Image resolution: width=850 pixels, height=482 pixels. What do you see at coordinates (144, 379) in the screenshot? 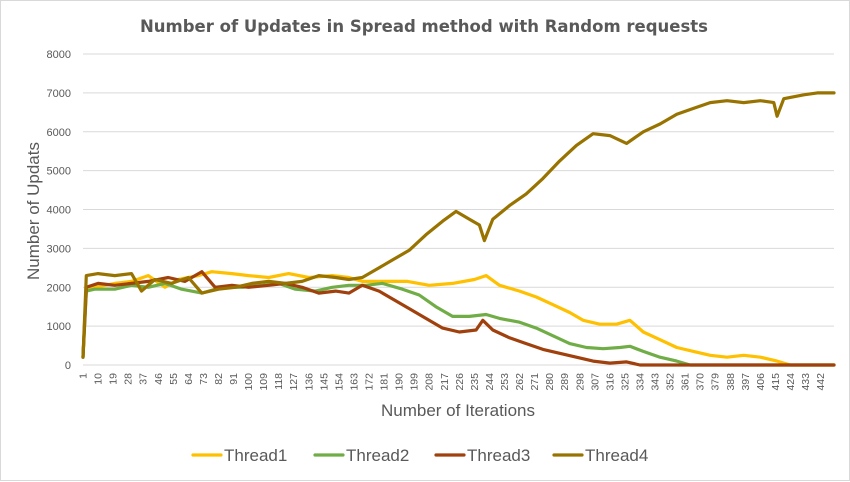
I see `x-tick-label: 37` at bounding box center [144, 379].